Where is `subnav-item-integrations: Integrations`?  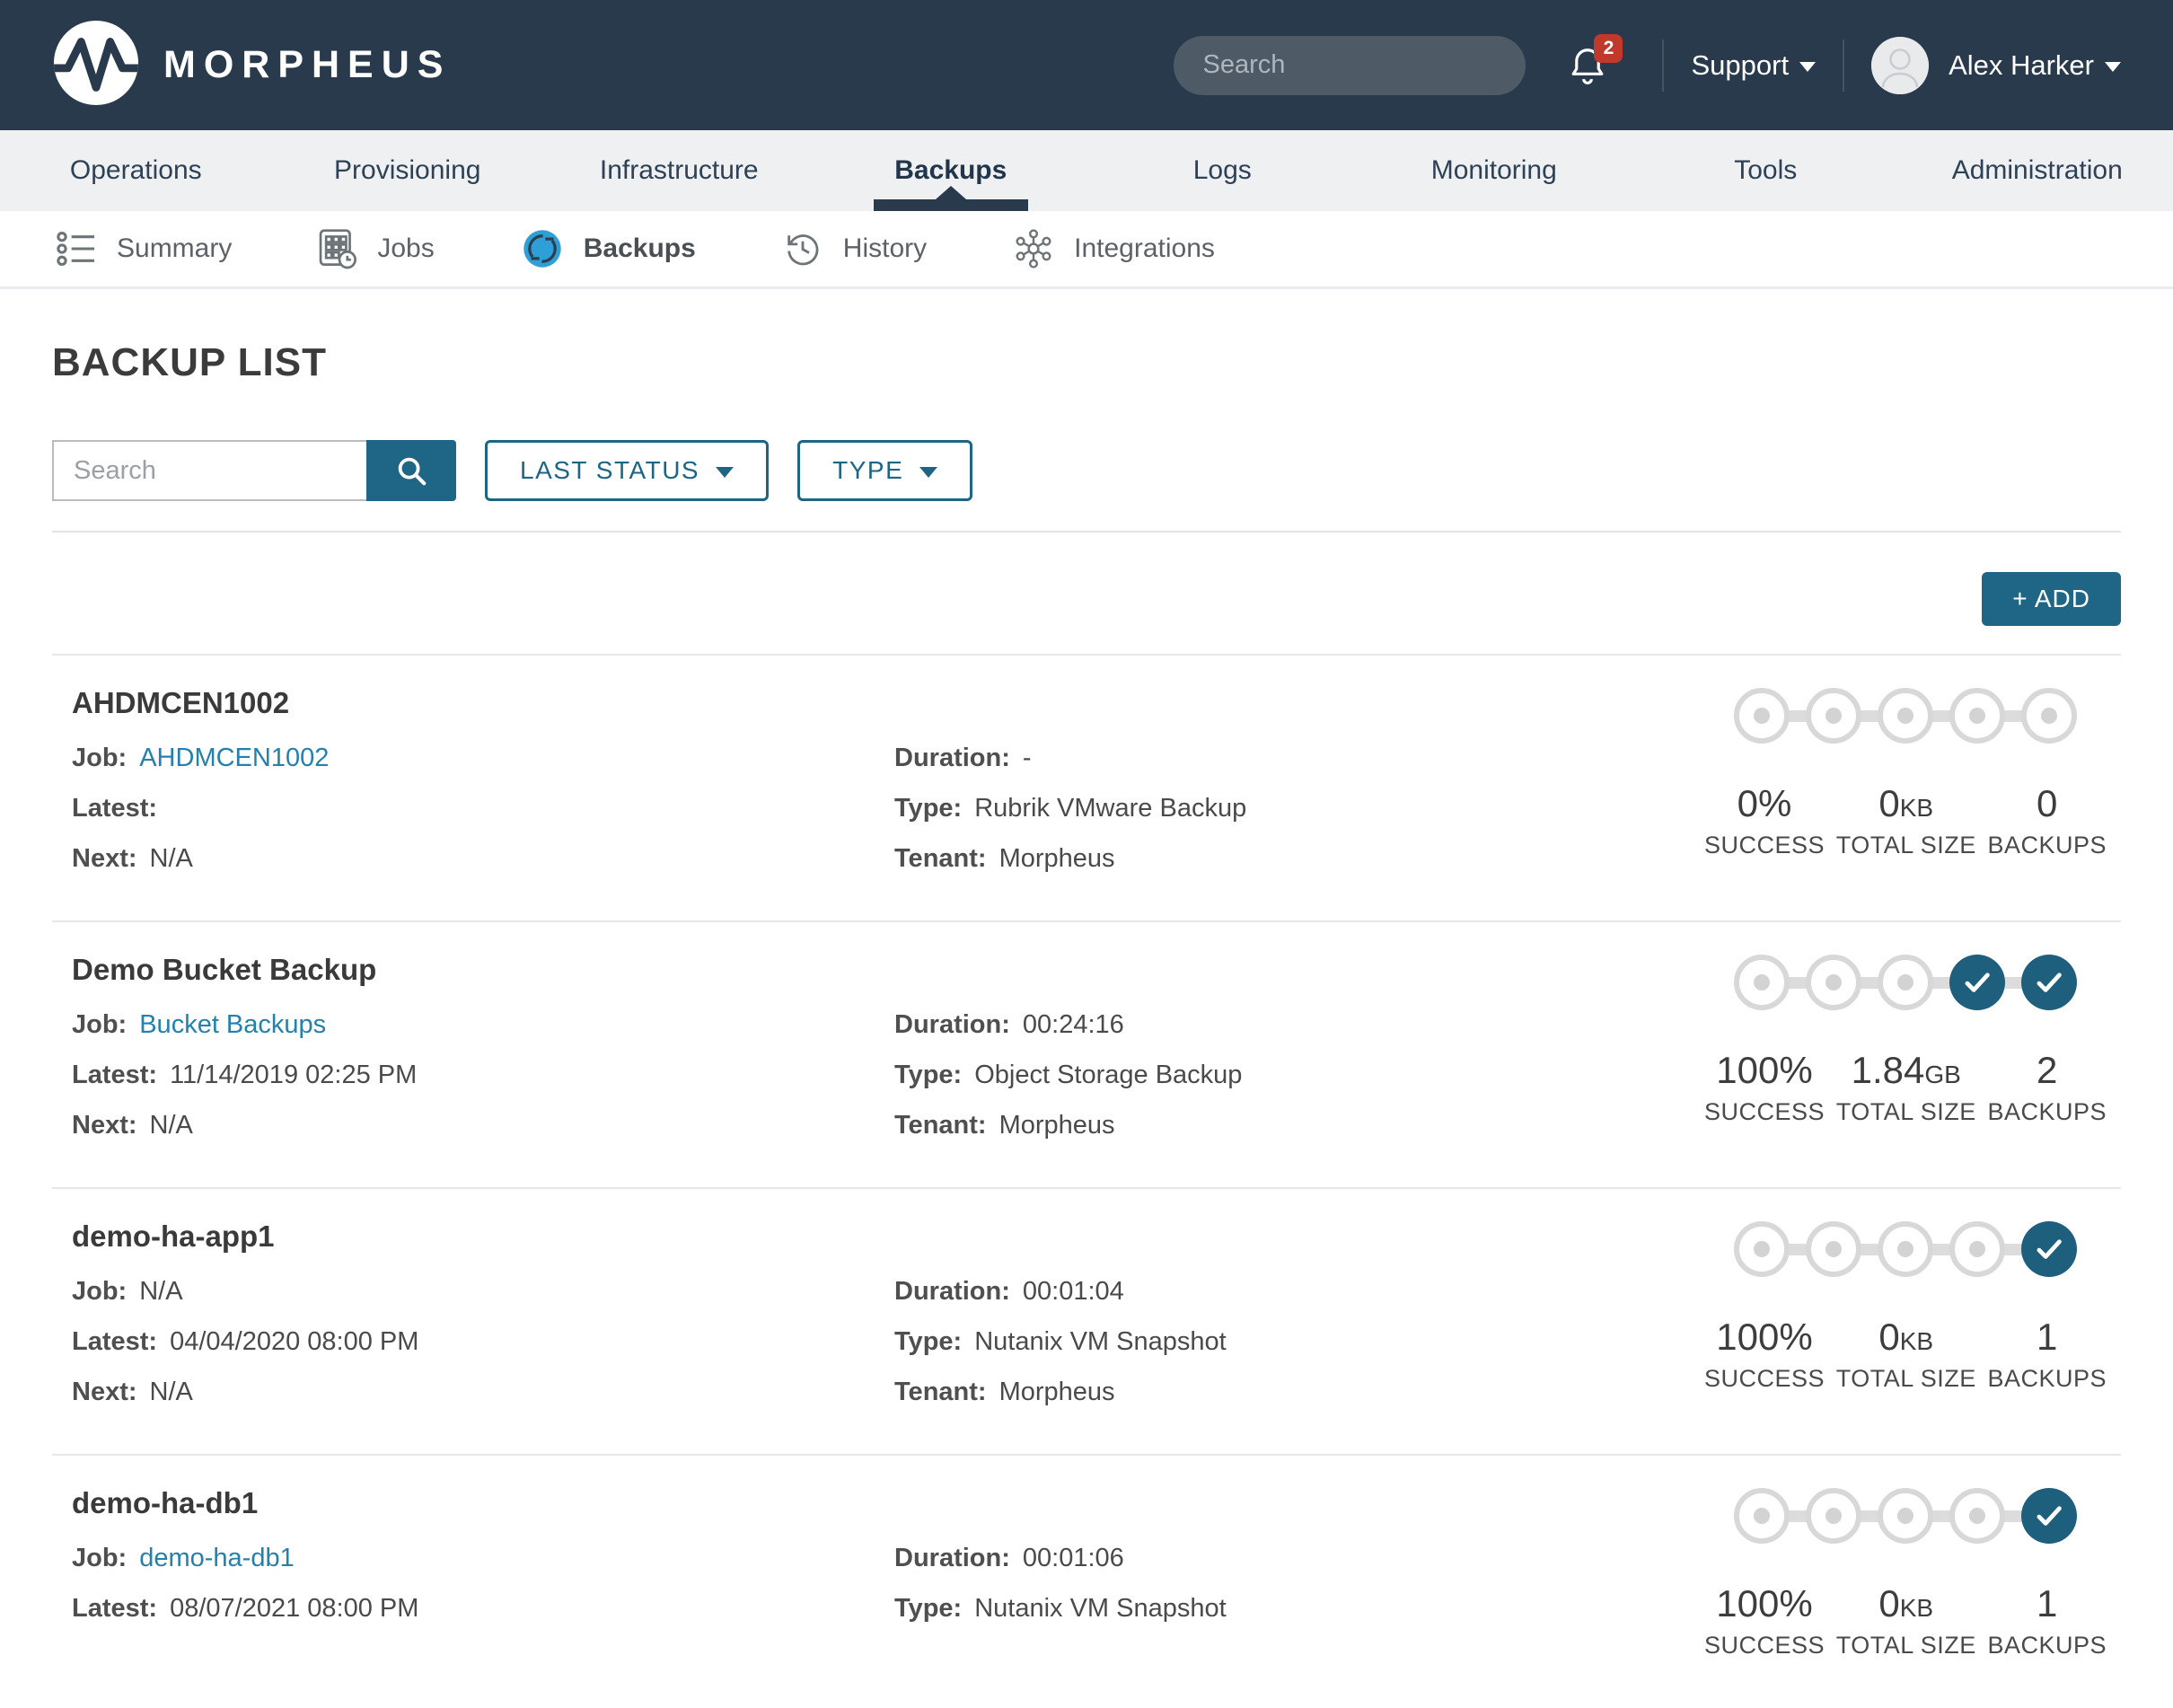 subnav-item-integrations: Integrations is located at coordinates (1114, 248).